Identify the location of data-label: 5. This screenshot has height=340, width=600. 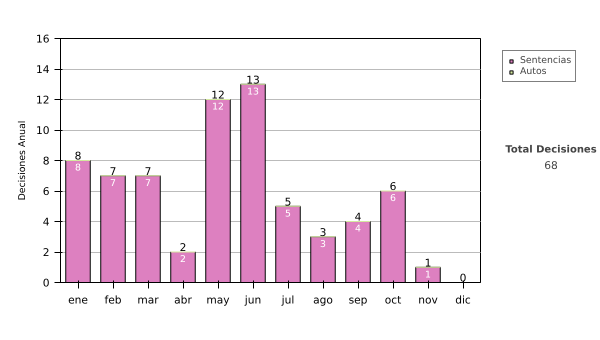
(288, 214).